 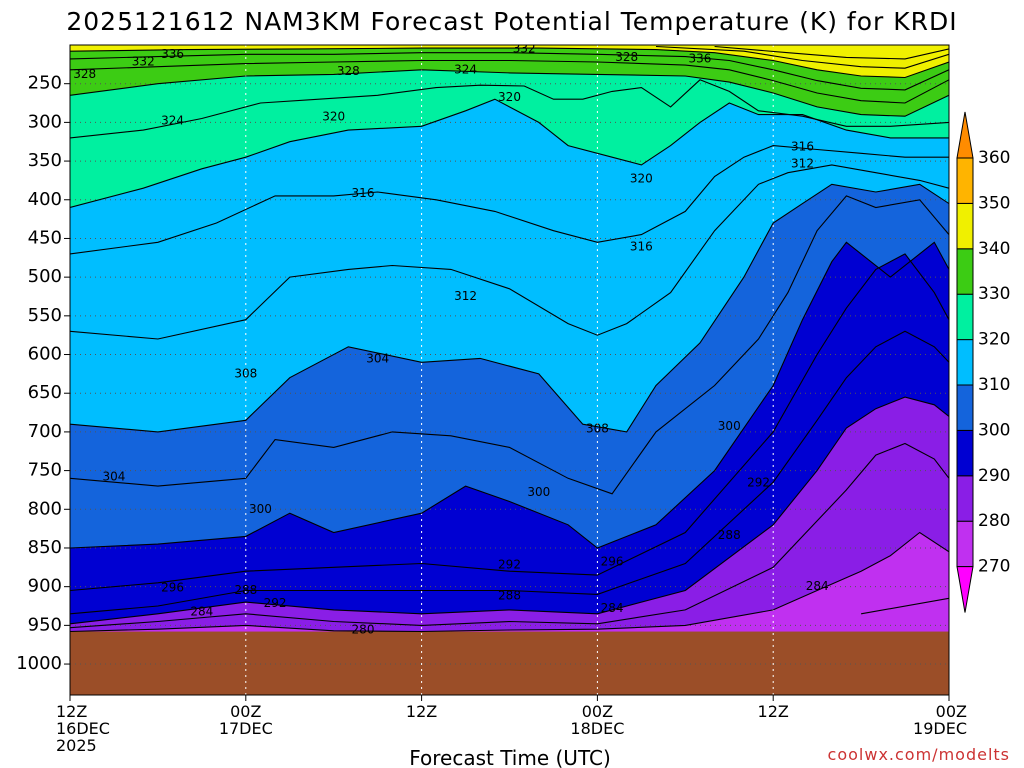 I want to click on isentrope-label-308: 308, so click(x=245, y=373).